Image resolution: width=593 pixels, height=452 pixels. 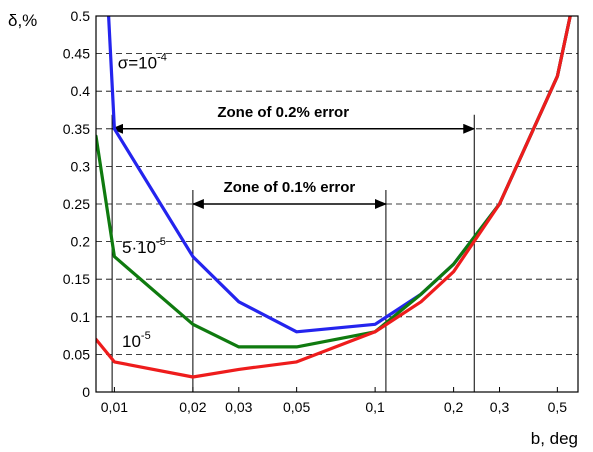 I want to click on series-label-base: 5·10, so click(x=139, y=247).